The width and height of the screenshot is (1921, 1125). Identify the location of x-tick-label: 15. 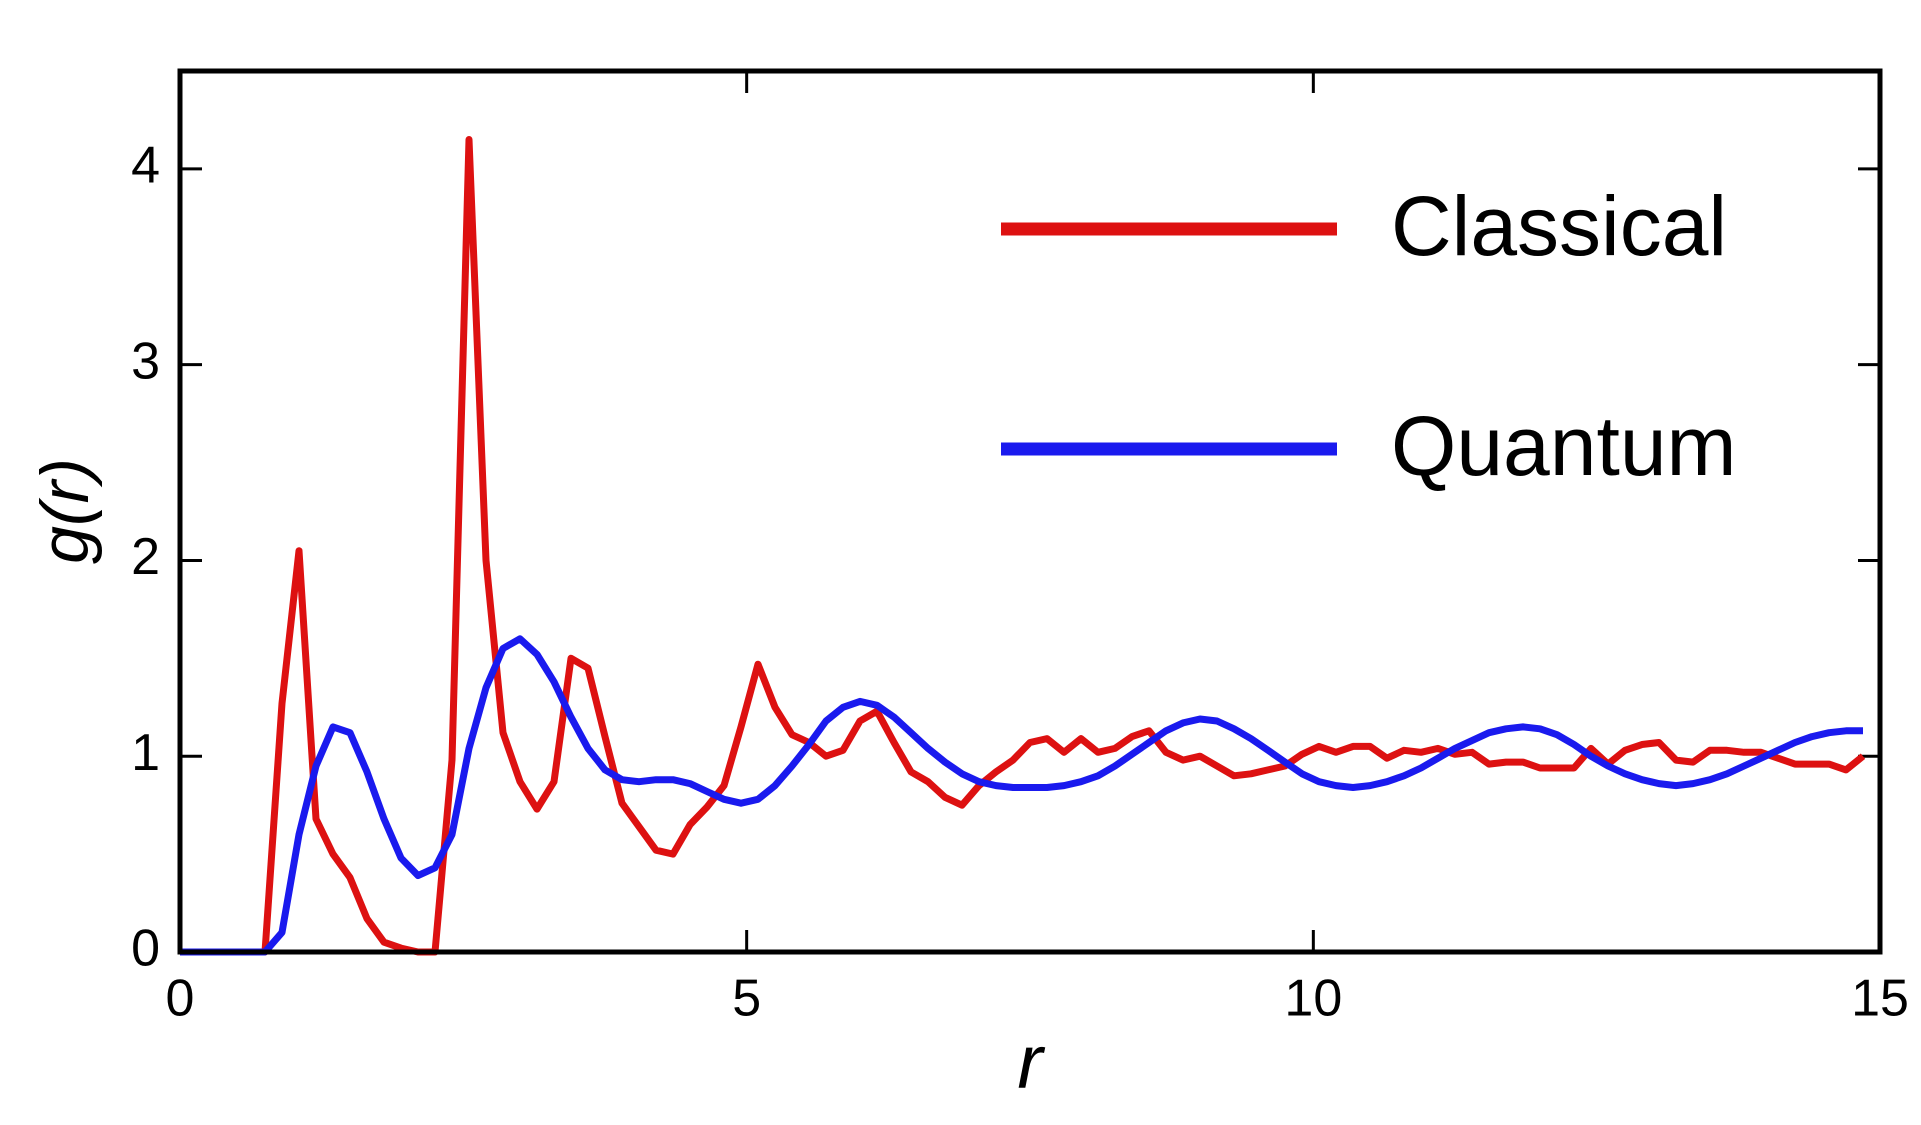
(1880, 999).